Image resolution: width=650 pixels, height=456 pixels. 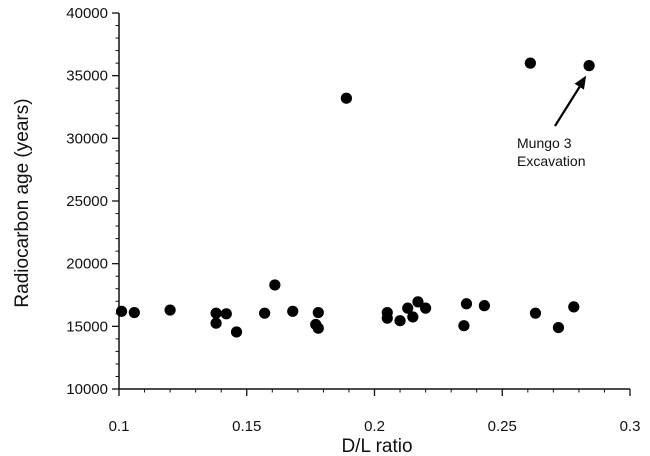 I want to click on y-tick-label: 15000, so click(x=87, y=326).